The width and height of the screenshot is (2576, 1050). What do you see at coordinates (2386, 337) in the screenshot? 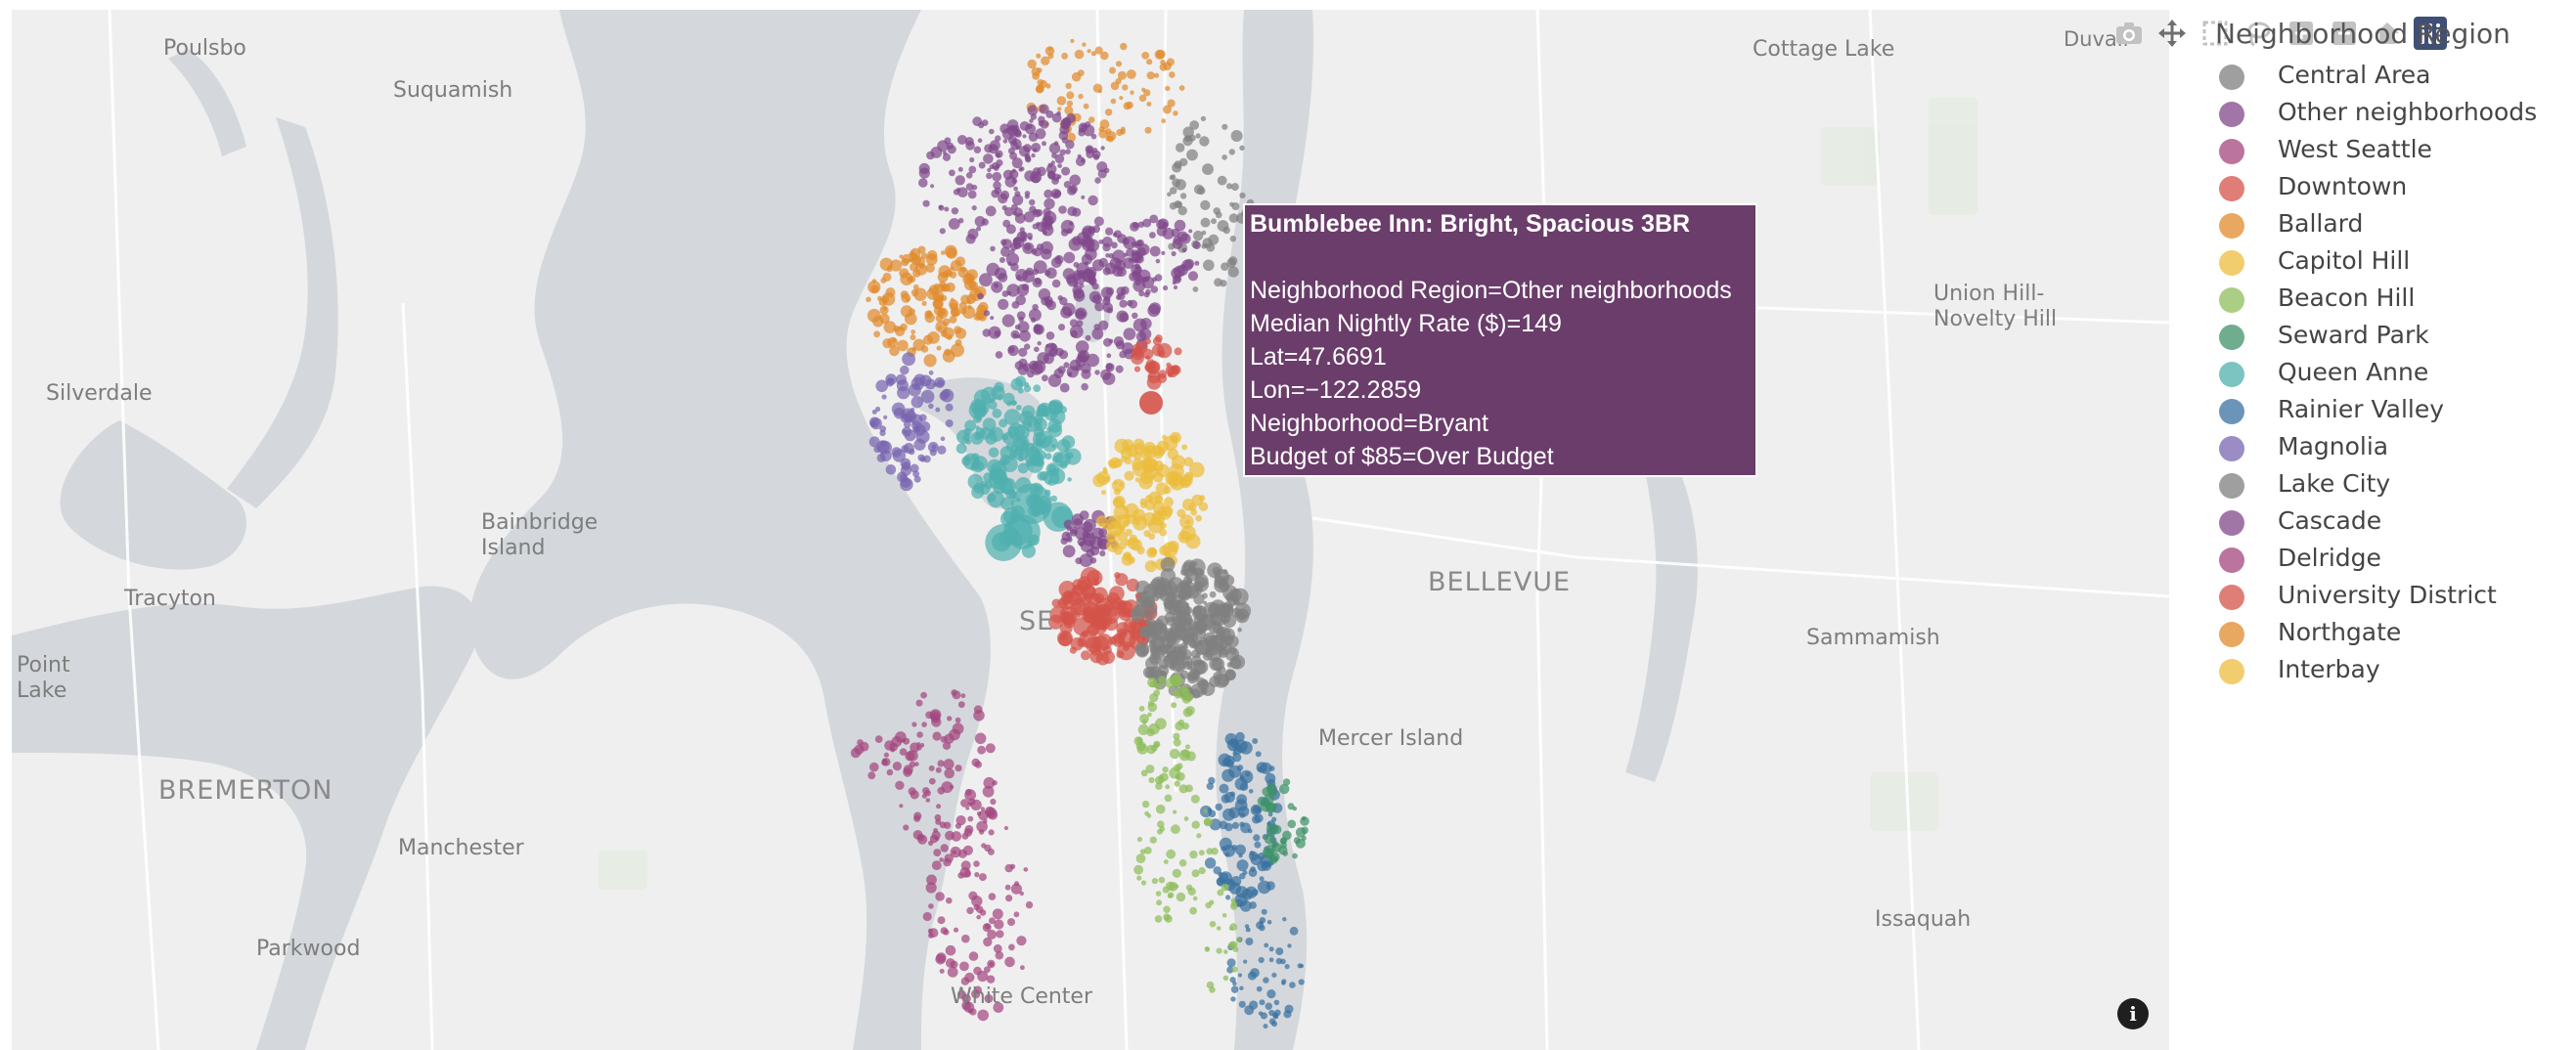
I see `legend-item: Seward Park` at bounding box center [2386, 337].